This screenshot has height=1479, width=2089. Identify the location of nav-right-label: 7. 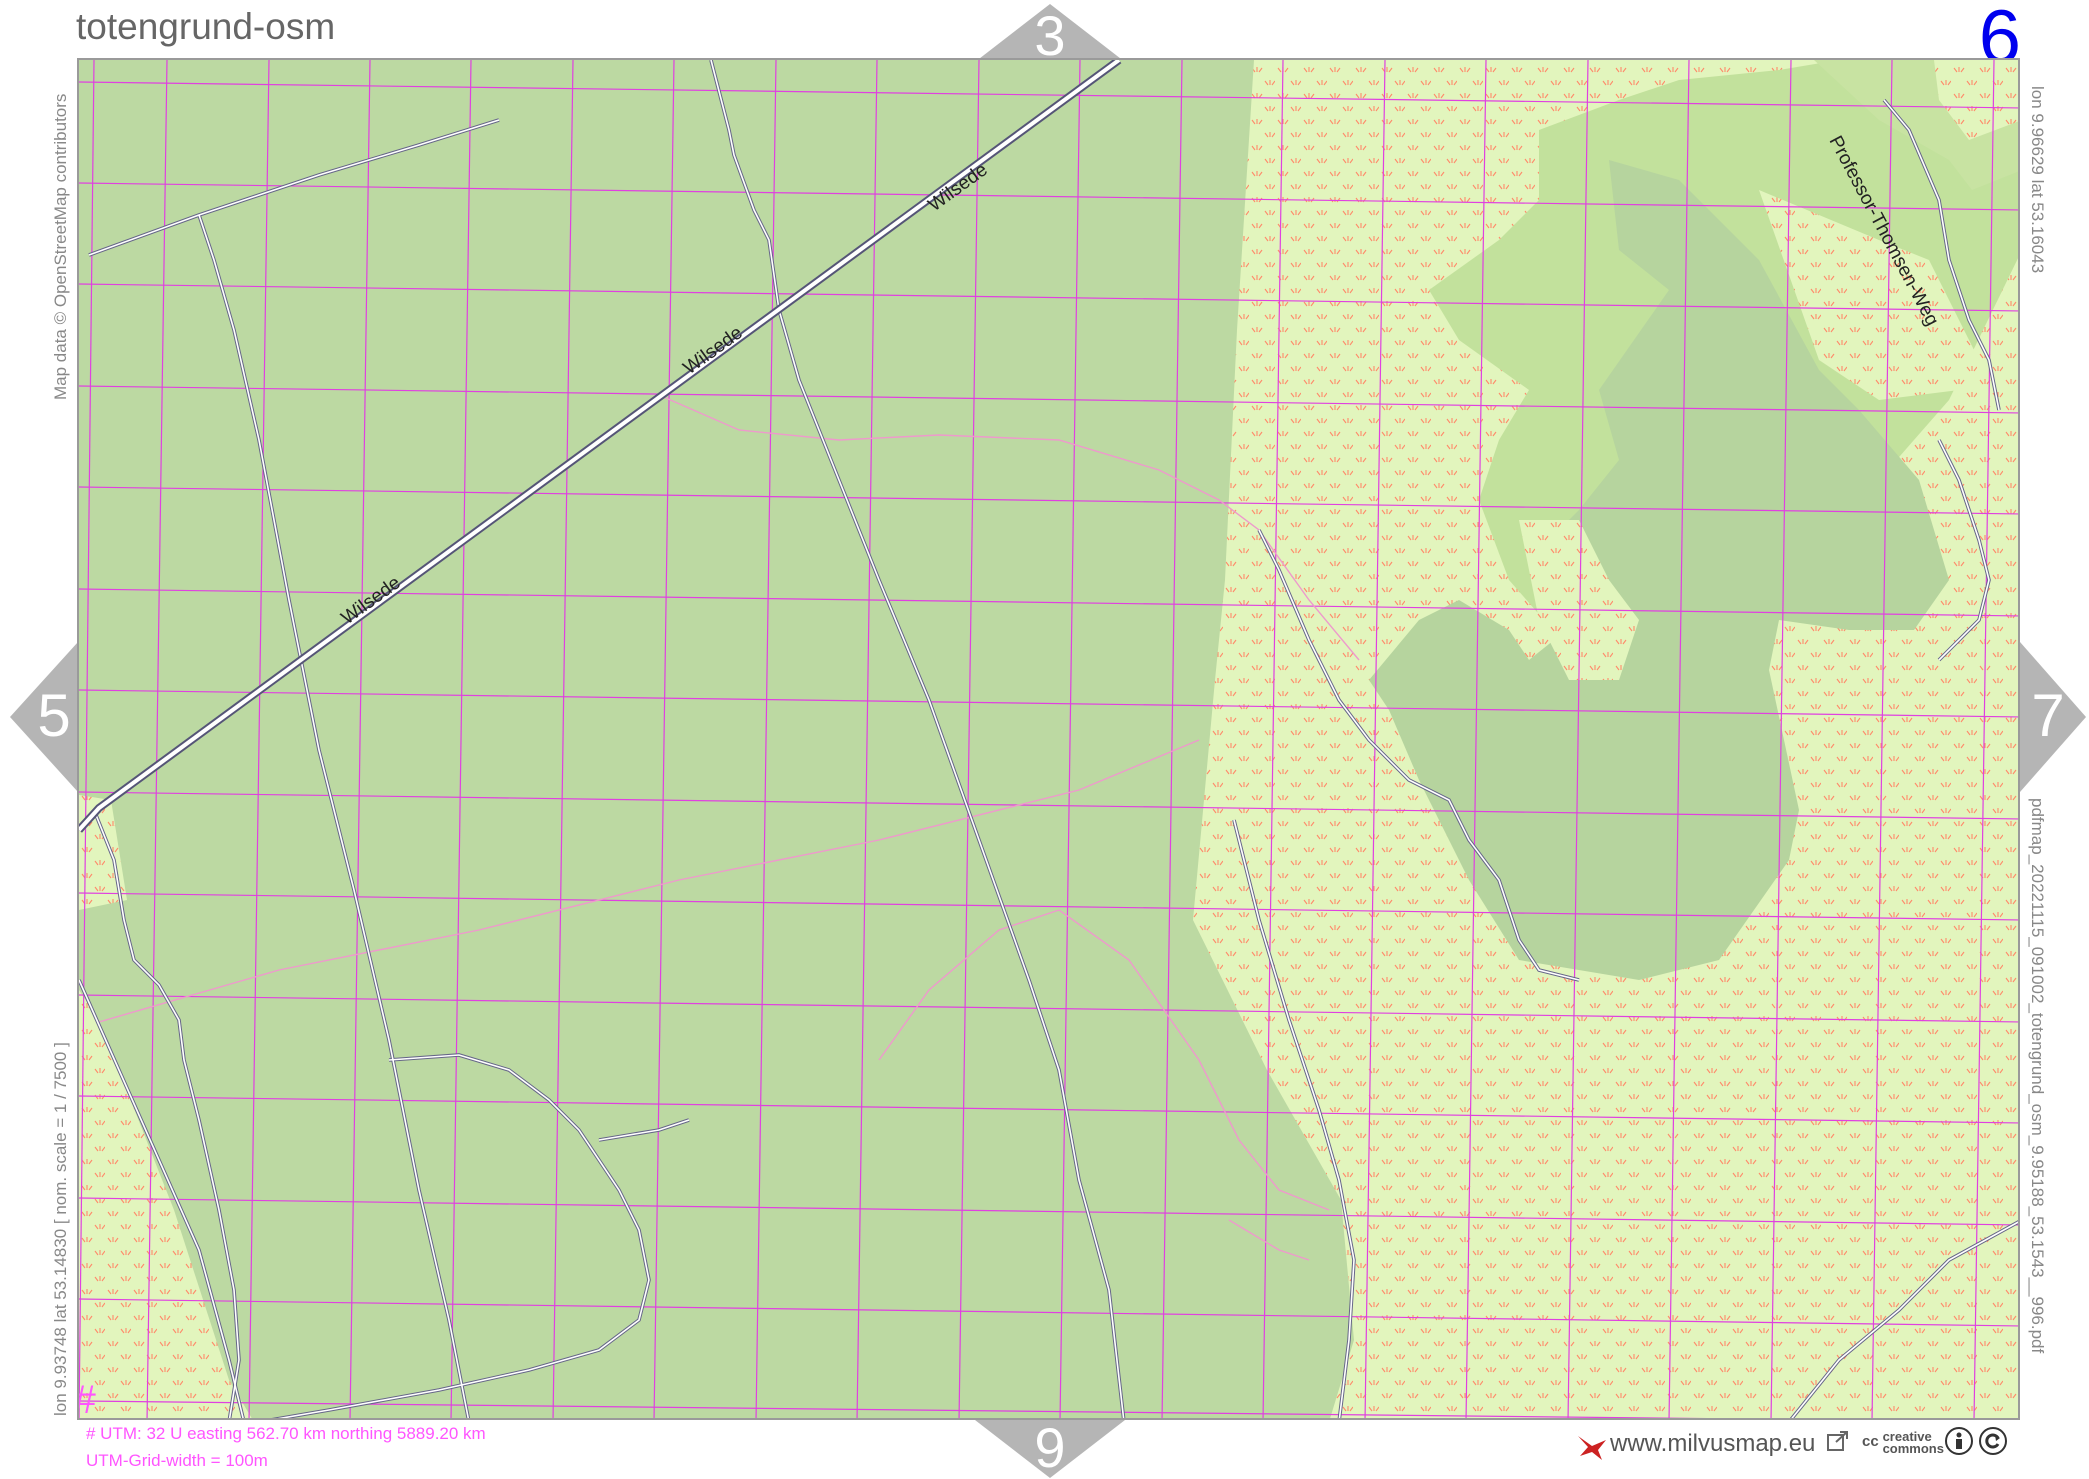
(2048, 715).